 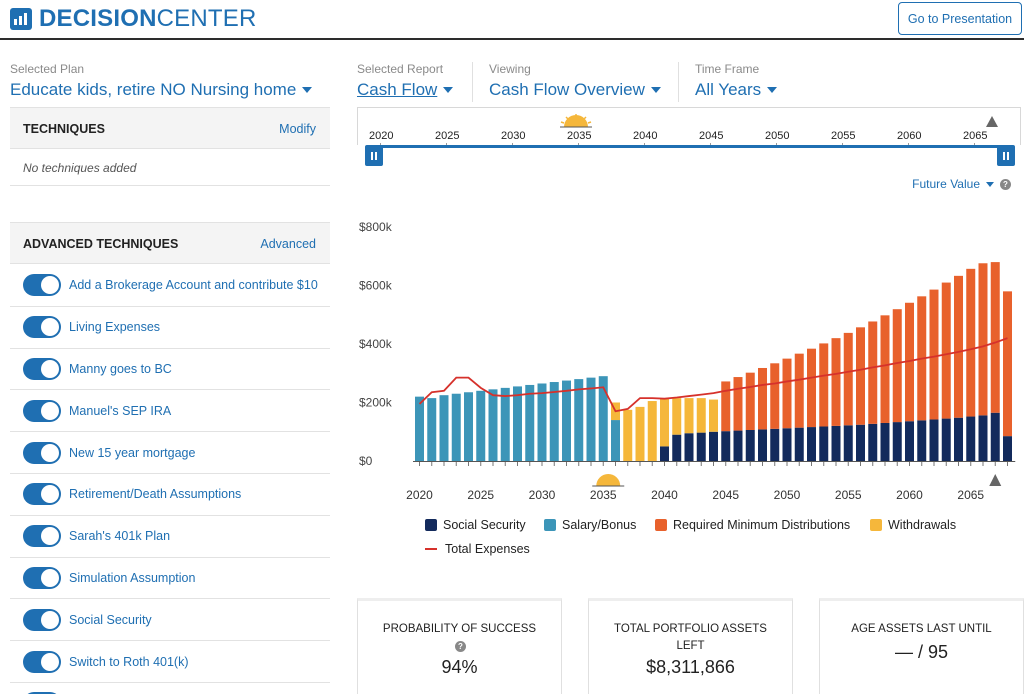 I want to click on technique-label: New 15 year mortgage, so click(x=132, y=452).